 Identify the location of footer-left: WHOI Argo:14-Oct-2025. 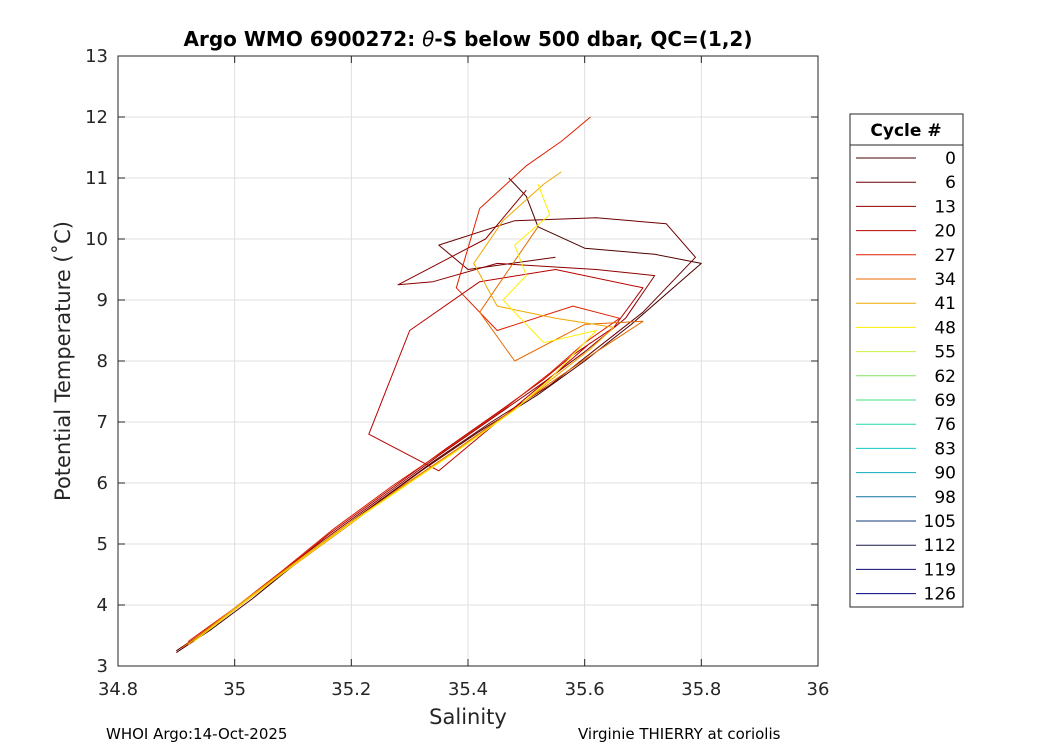
(197, 734).